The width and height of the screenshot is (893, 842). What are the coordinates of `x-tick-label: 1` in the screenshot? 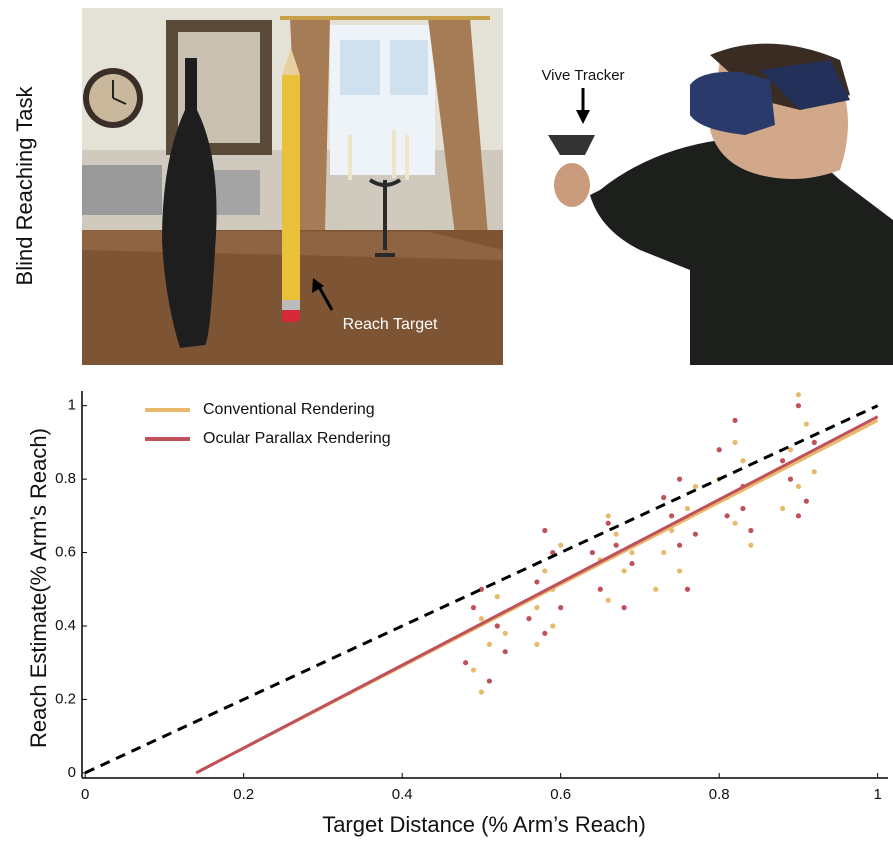 It's located at (878, 794).